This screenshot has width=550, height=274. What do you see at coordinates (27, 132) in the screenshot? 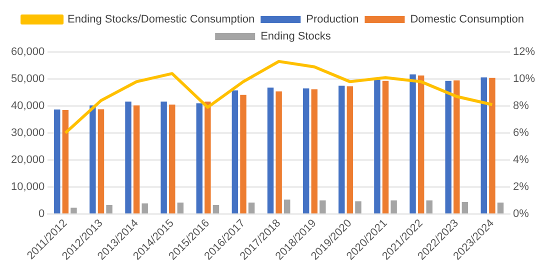
I see `y-tick-label: 30,000` at bounding box center [27, 132].